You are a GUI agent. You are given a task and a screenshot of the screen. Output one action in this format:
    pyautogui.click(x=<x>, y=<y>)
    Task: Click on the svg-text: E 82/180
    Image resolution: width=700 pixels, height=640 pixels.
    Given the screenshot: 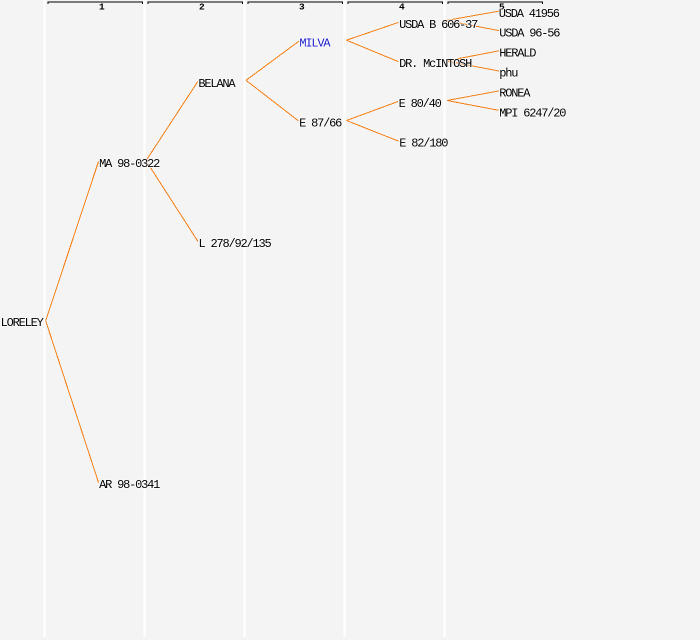 What is the action you would take?
    pyautogui.click(x=423, y=144)
    